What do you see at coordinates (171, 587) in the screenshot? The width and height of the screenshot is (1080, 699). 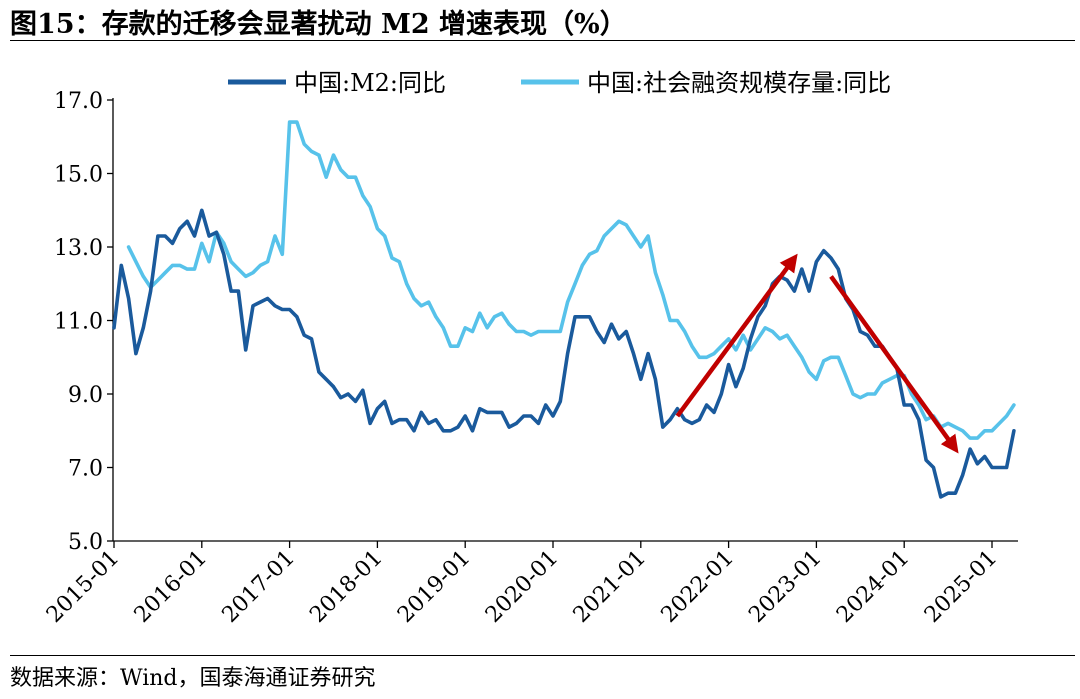 I see `x-tick-label: 2016-01` at bounding box center [171, 587].